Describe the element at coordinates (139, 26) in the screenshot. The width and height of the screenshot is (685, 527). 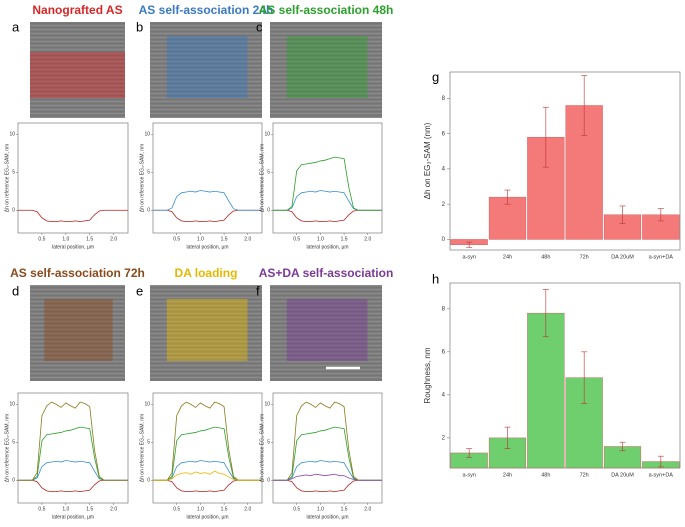
I see `panel-letter: b` at that location.